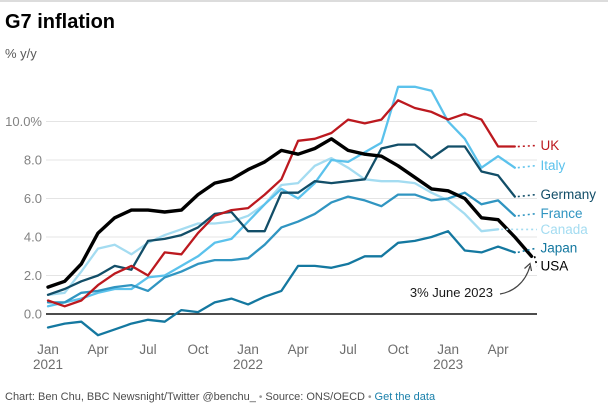  What do you see at coordinates (527, 166) in the screenshot?
I see `legend-leader-italy` at bounding box center [527, 166].